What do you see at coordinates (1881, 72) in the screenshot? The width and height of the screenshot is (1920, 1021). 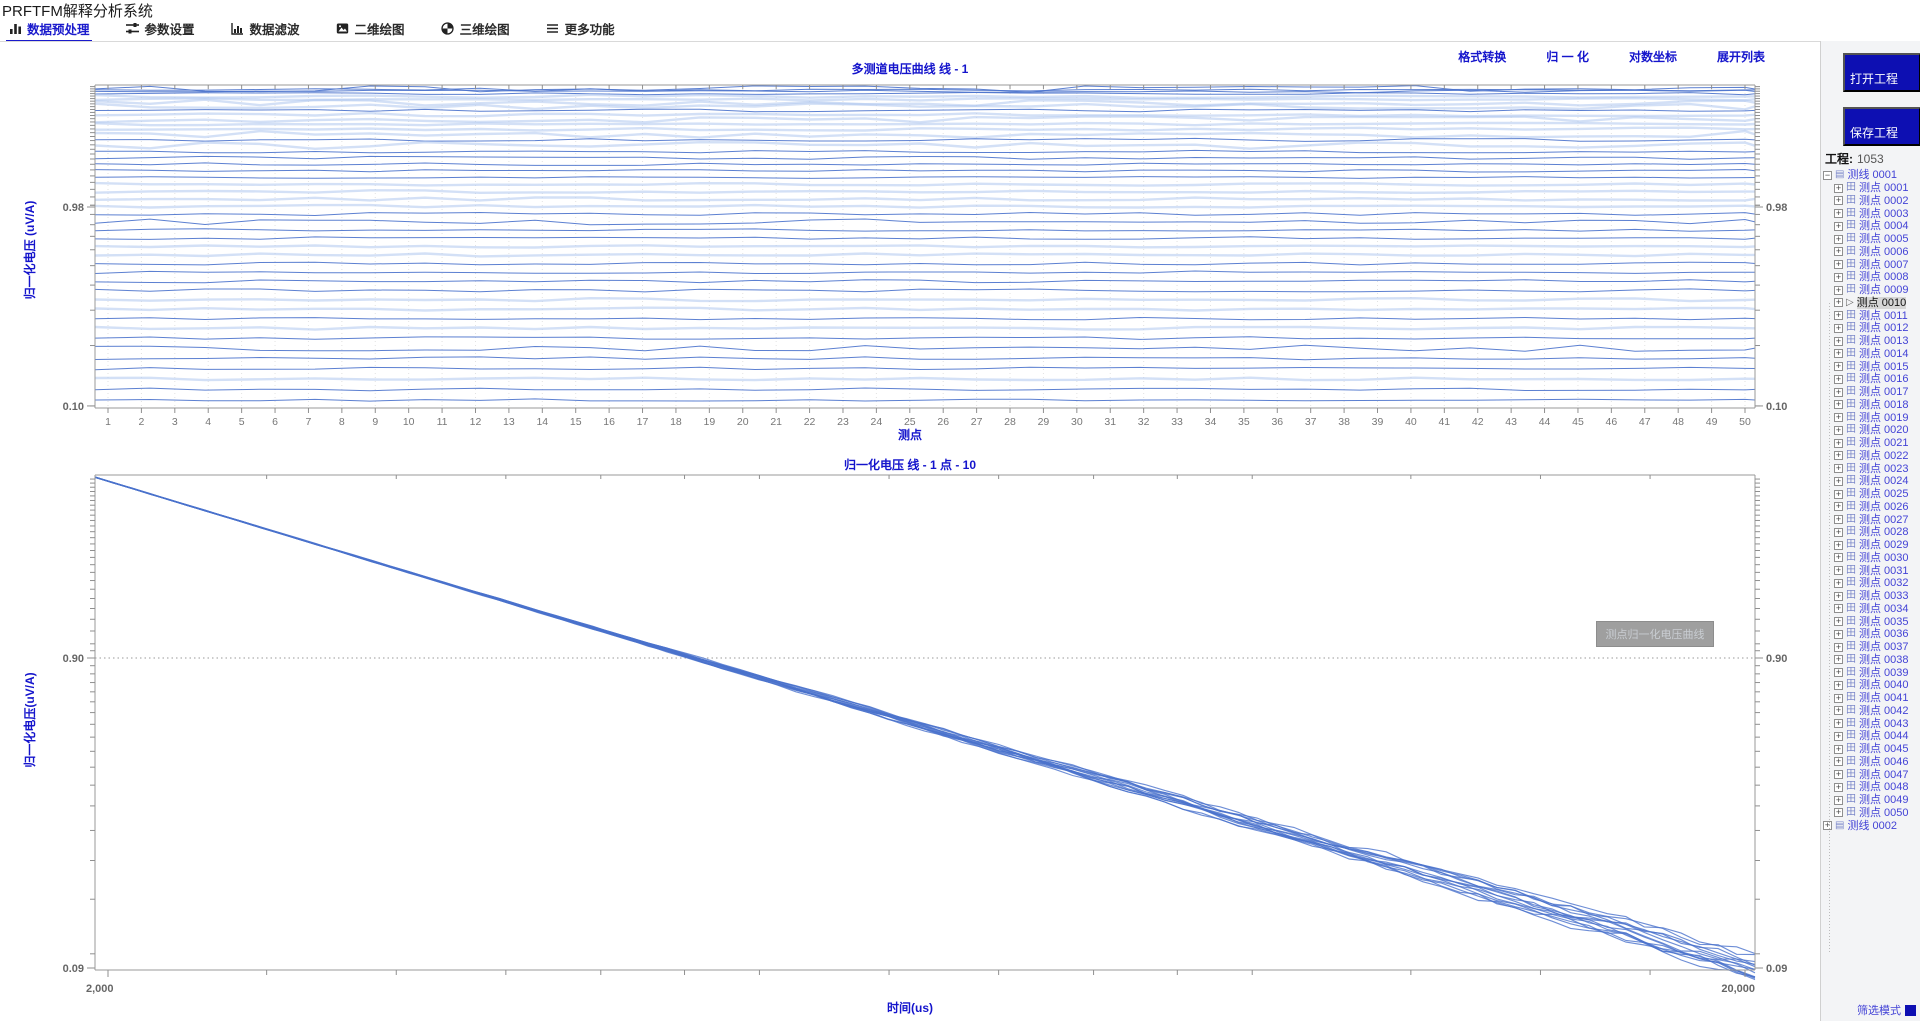 I see `open-project-button: 打开工程` at bounding box center [1881, 72].